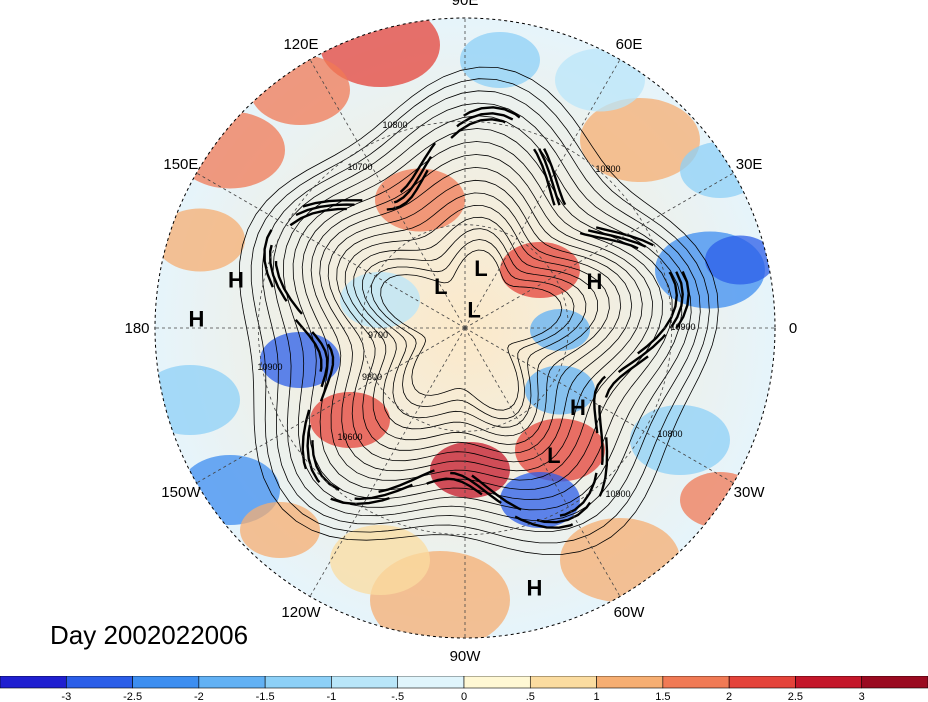 The height and width of the screenshot is (702, 928). I want to click on longitude-label: 0, so click(793, 328).